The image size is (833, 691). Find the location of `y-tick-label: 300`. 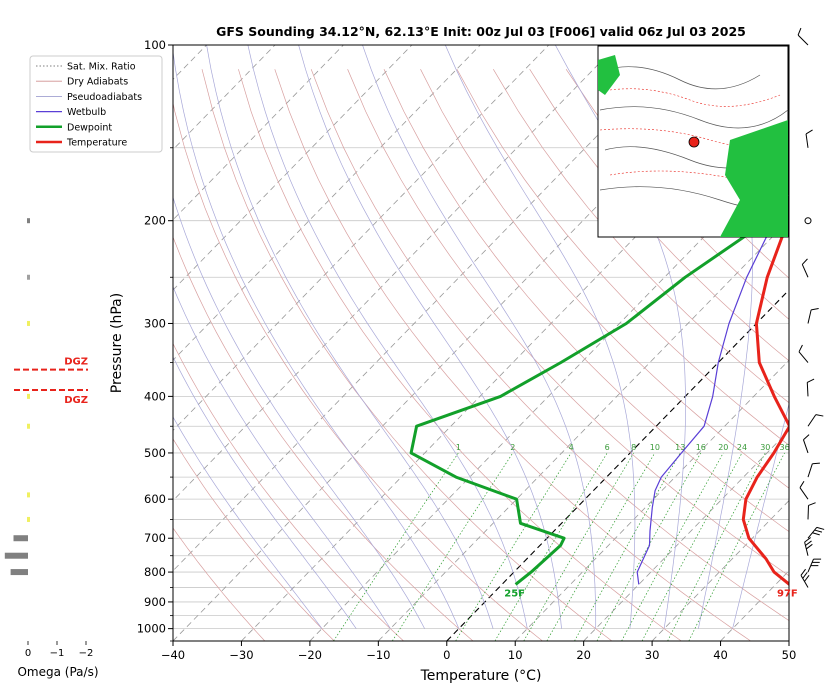

y-tick-label: 300 is located at coordinates (155, 323).